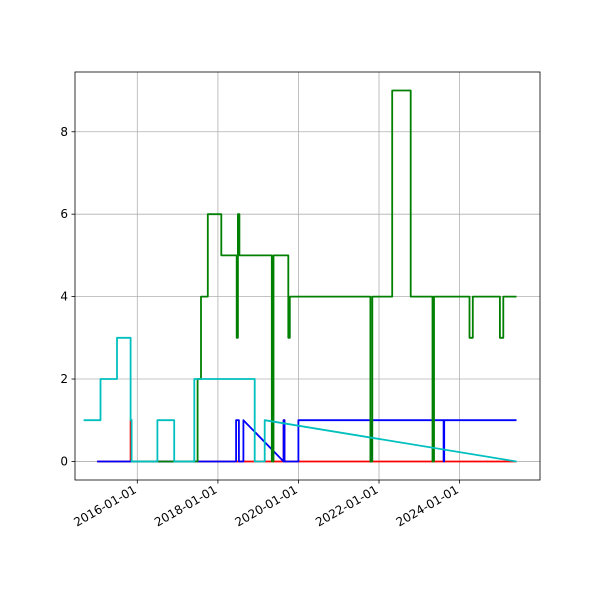  What do you see at coordinates (64, 379) in the screenshot?
I see `y-tick-label: 2` at bounding box center [64, 379].